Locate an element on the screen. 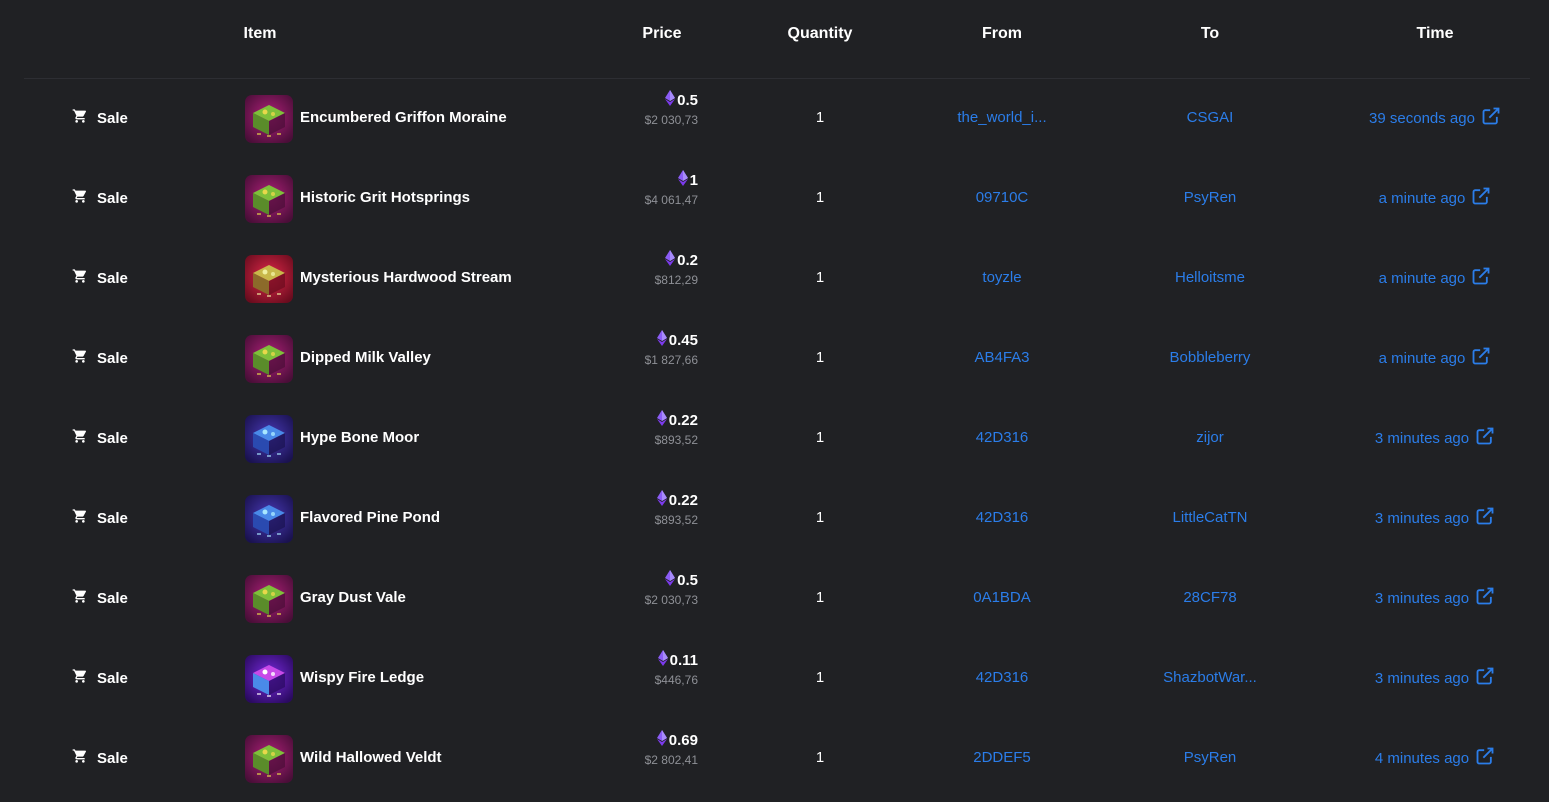 The width and height of the screenshot is (1549, 802). price-usd: $2 802,41 is located at coordinates (671, 760).